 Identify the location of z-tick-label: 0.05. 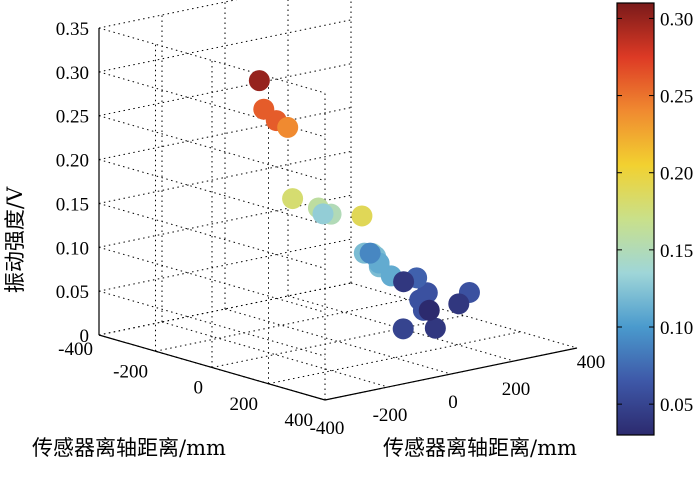
(72, 292).